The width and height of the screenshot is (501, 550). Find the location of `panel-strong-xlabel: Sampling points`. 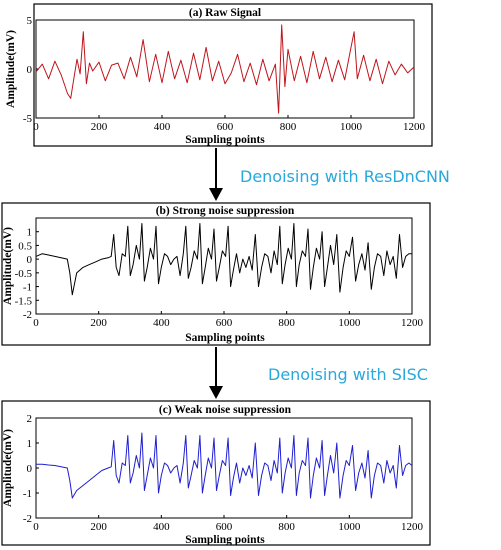

panel-strong-xlabel: Sampling points is located at coordinates (225, 338).